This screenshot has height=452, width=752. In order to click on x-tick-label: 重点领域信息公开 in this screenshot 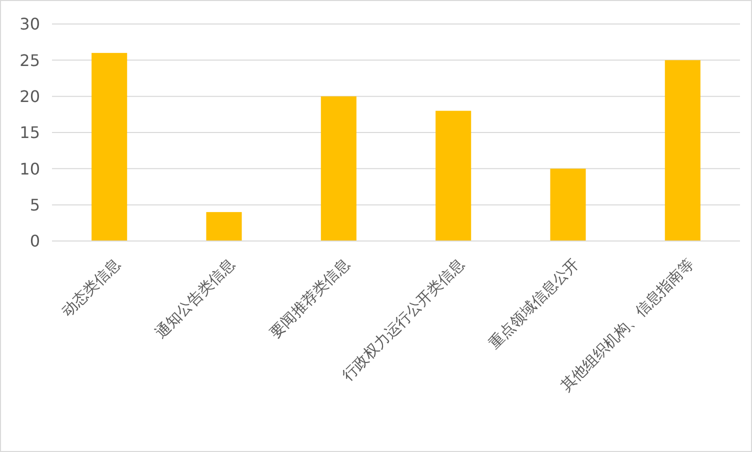, I will do `click(533, 303)`.